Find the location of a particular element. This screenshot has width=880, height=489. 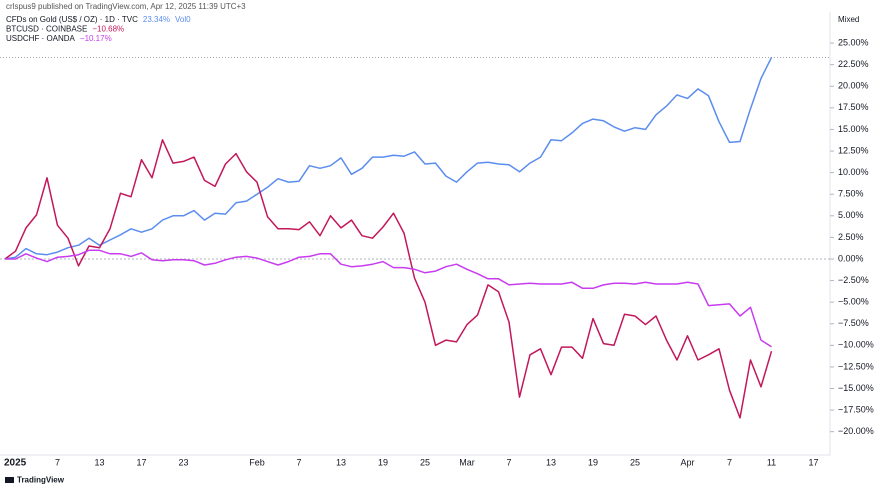

y-tick-label: −7.50% is located at coordinates (853, 323).